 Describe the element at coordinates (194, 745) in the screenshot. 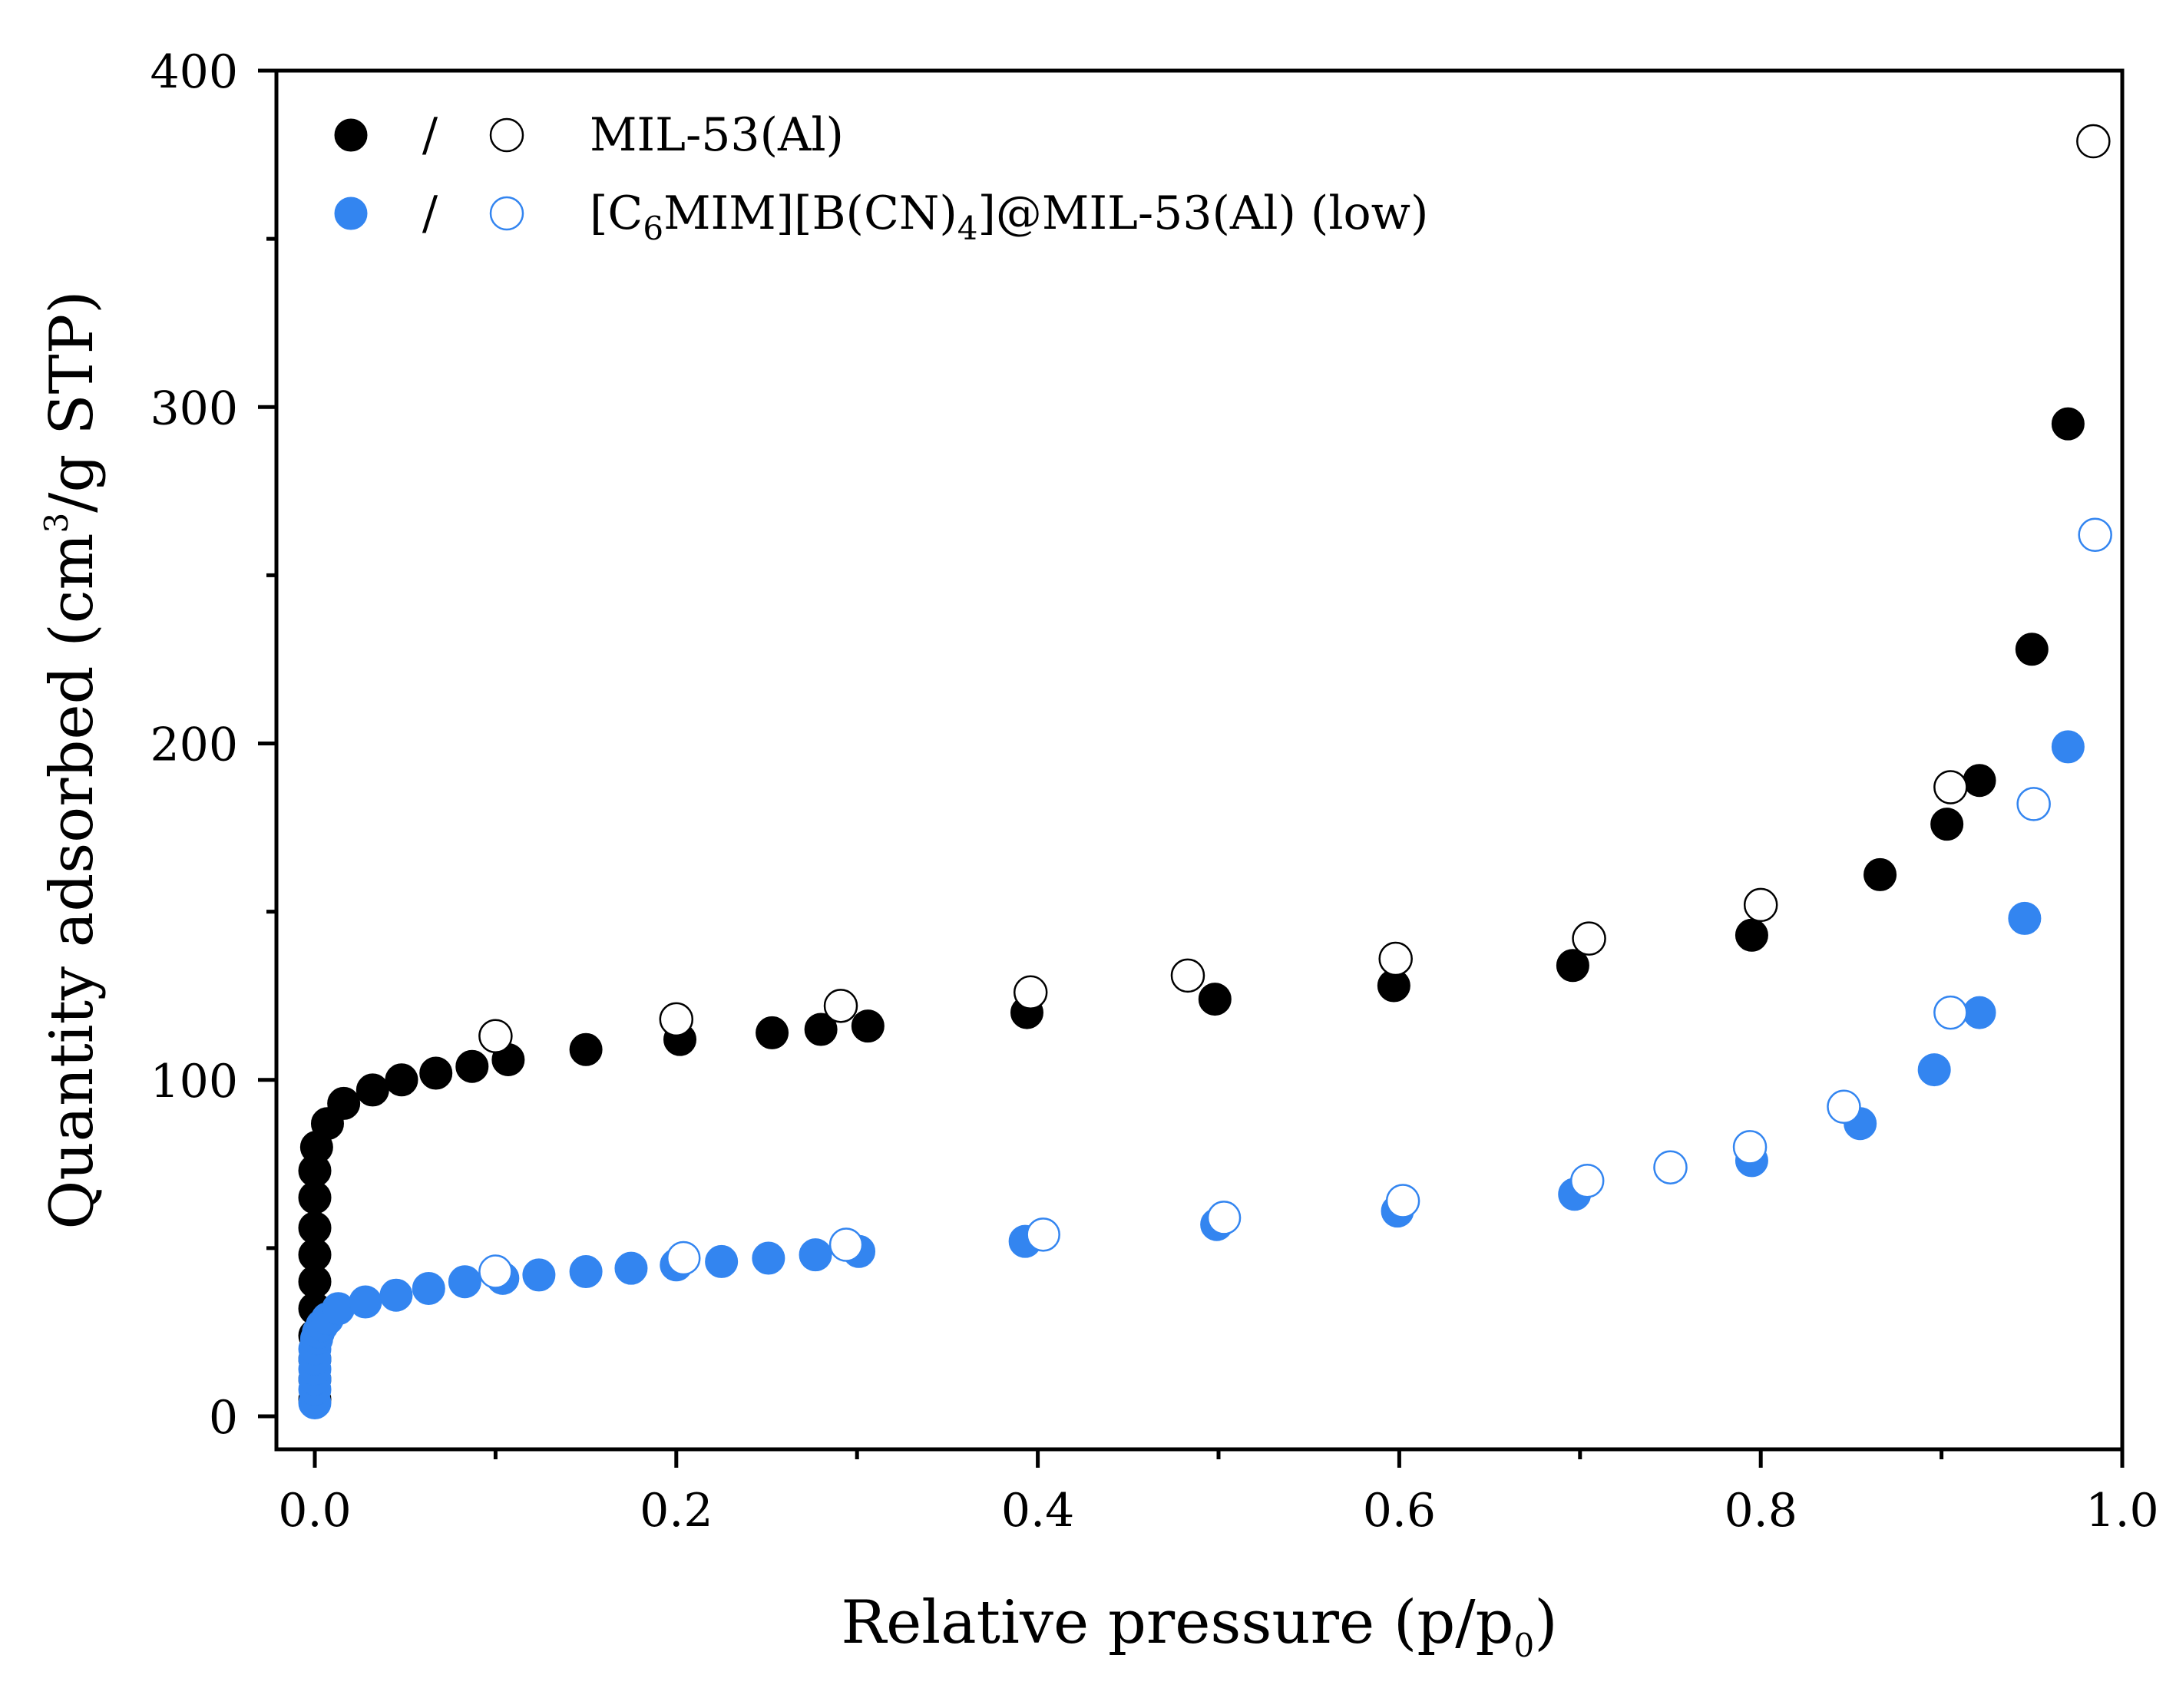

I see `y-tick-label: 200` at that location.